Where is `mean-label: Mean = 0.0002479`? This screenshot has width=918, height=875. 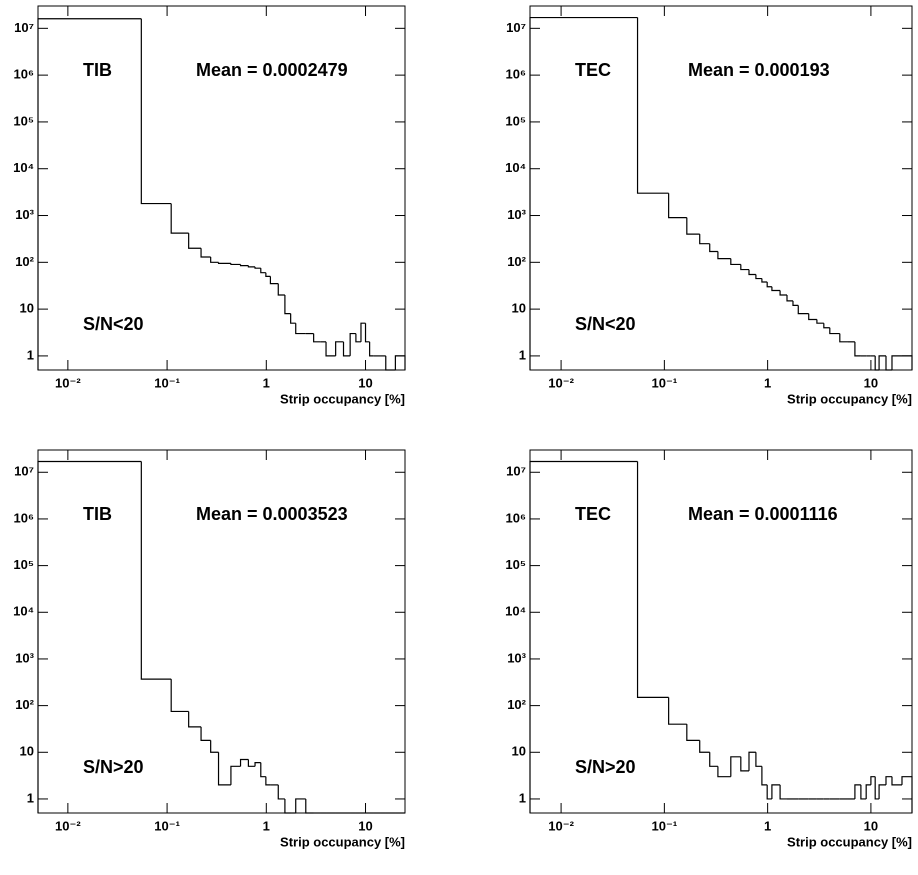
mean-label: Mean = 0.0002479 is located at coordinates (272, 70).